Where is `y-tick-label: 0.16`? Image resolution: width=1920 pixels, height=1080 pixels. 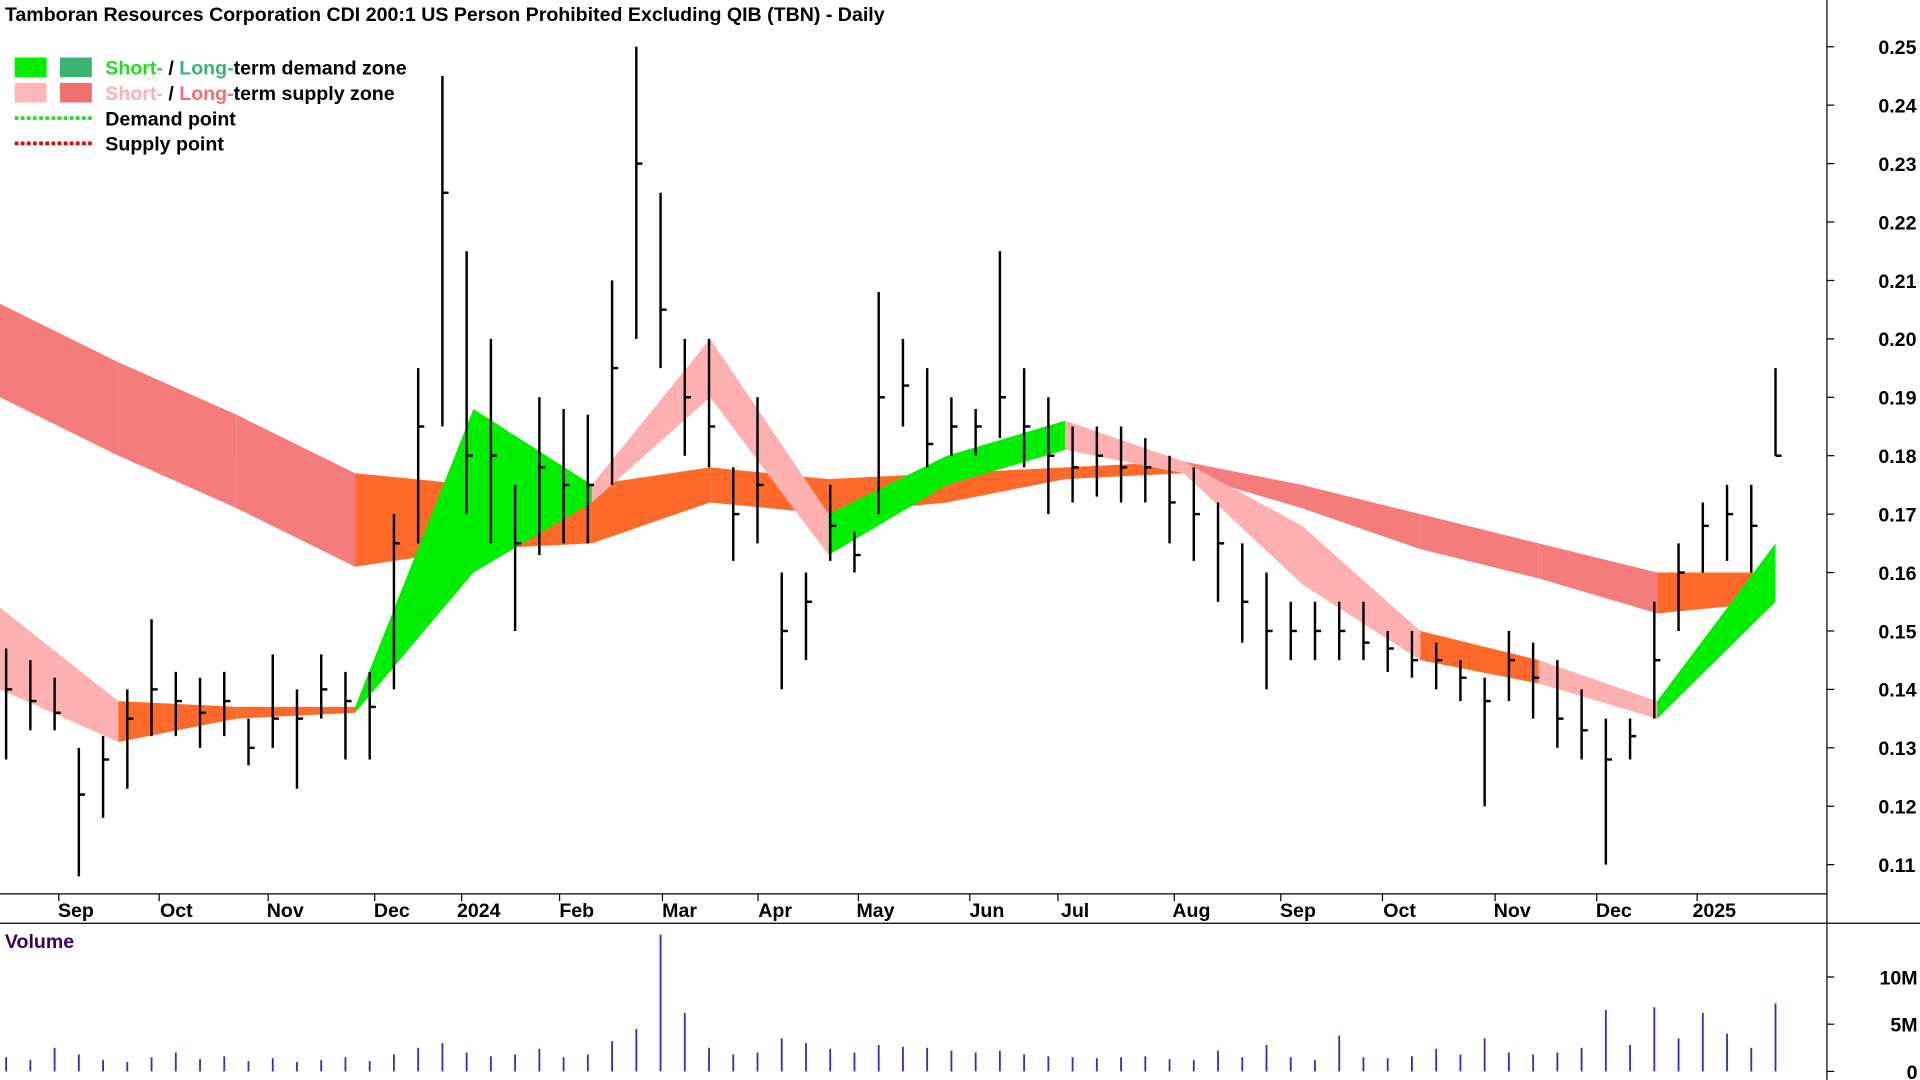 y-tick-label: 0.16 is located at coordinates (1897, 574).